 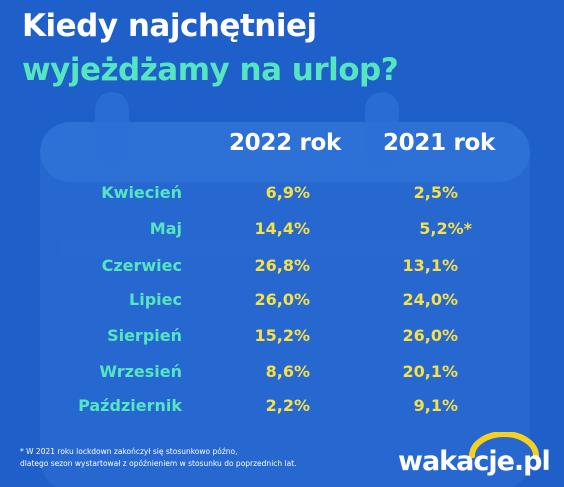 I want to click on value-2022: 6,9%, so click(x=287, y=192).